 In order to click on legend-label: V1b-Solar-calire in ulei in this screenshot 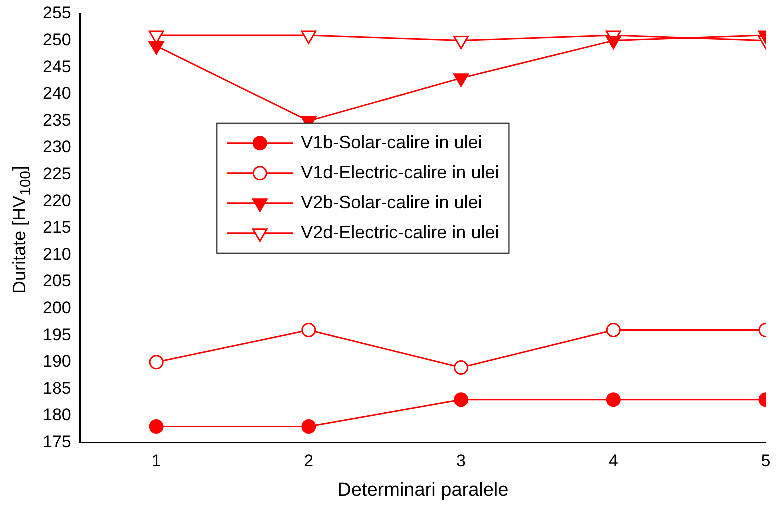, I will do `click(391, 142)`.